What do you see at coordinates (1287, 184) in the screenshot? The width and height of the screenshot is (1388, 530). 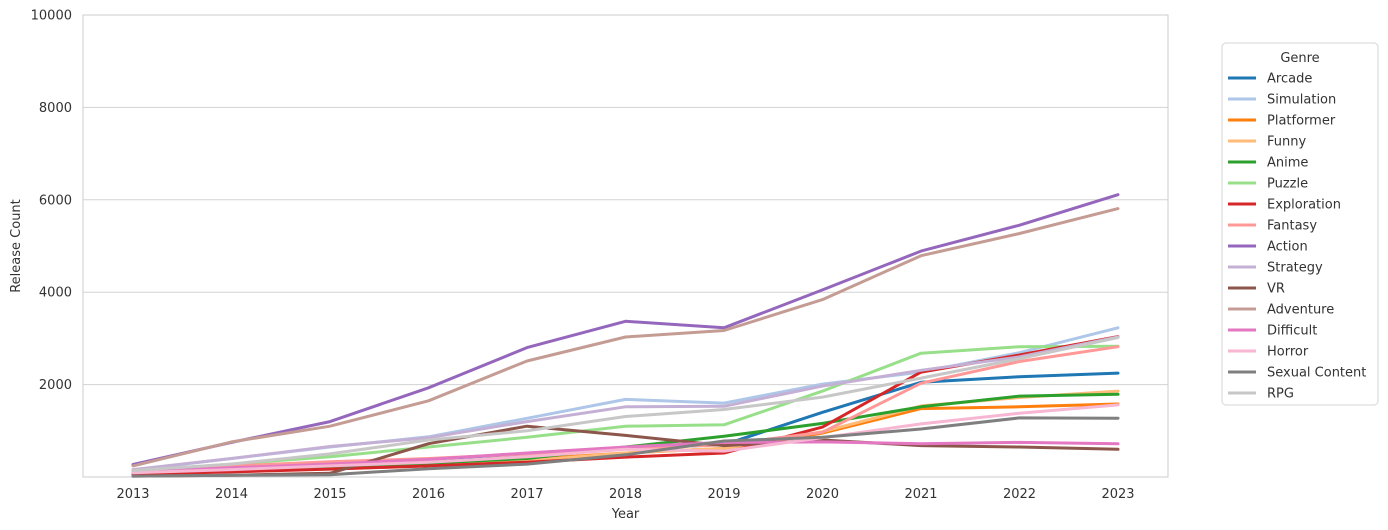 I see `legend-label: Puzzle` at bounding box center [1287, 184].